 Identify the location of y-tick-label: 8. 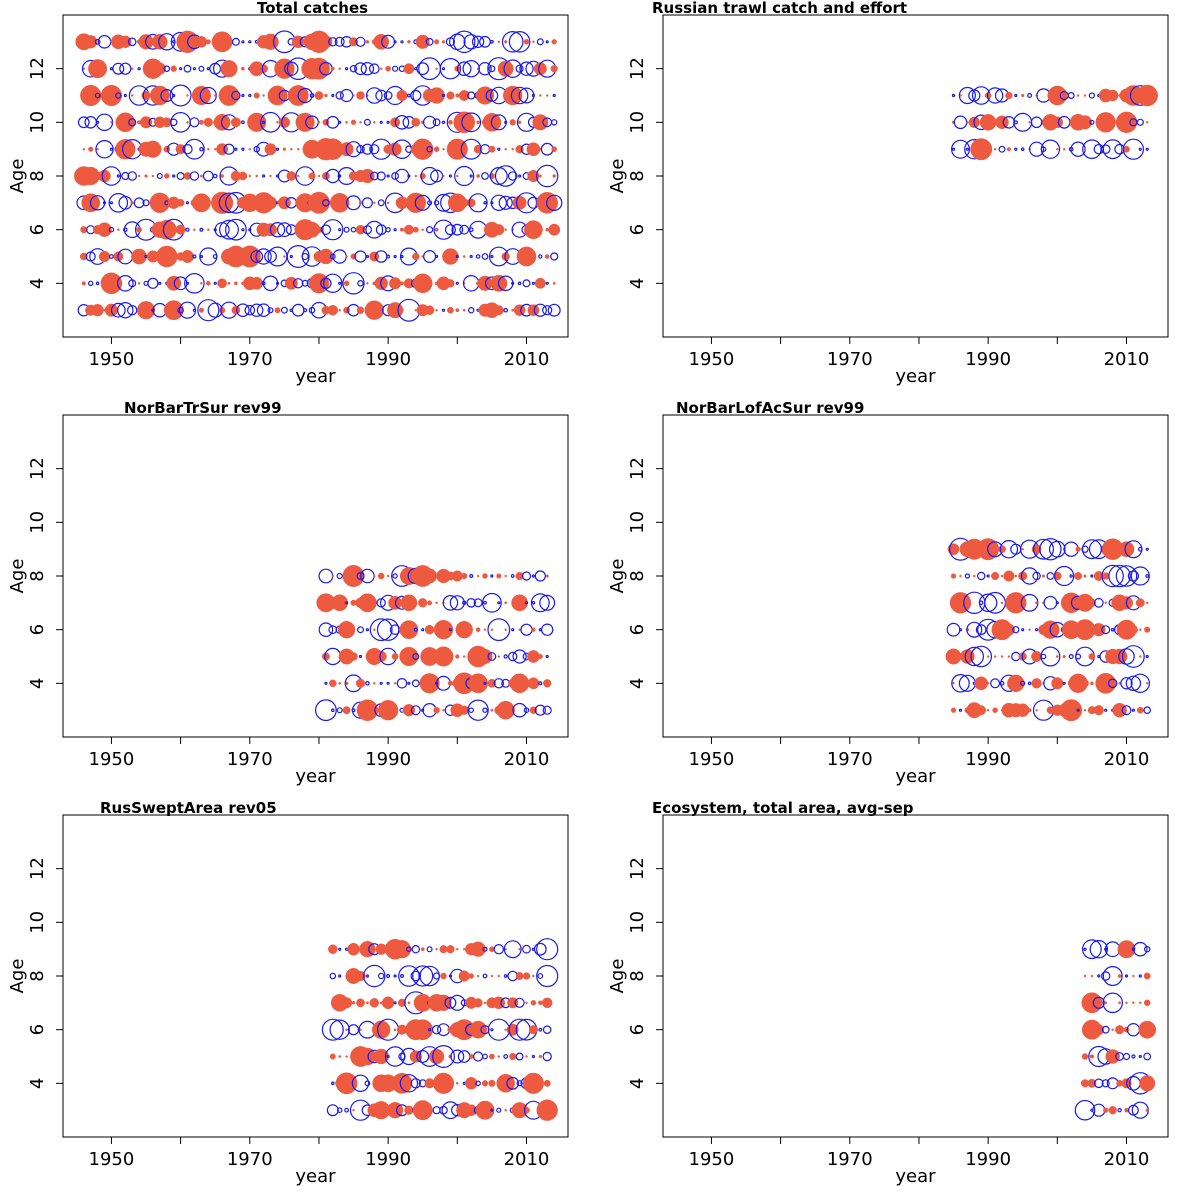
(37, 575).